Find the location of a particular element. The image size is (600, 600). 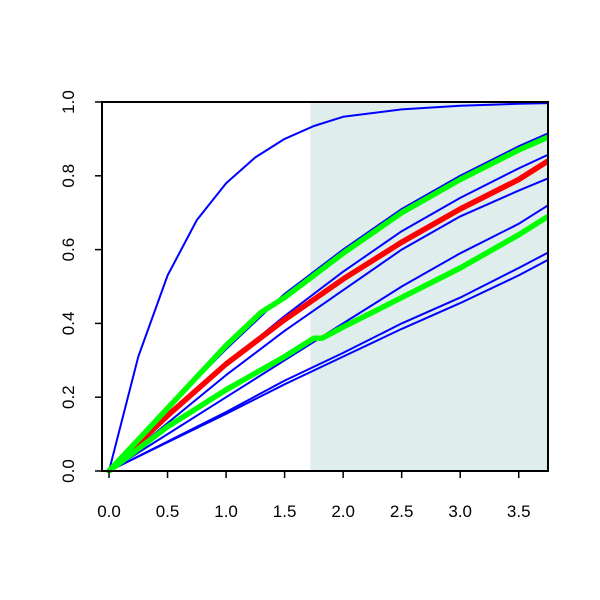

x-tick-label: 0.0 is located at coordinates (109, 511).